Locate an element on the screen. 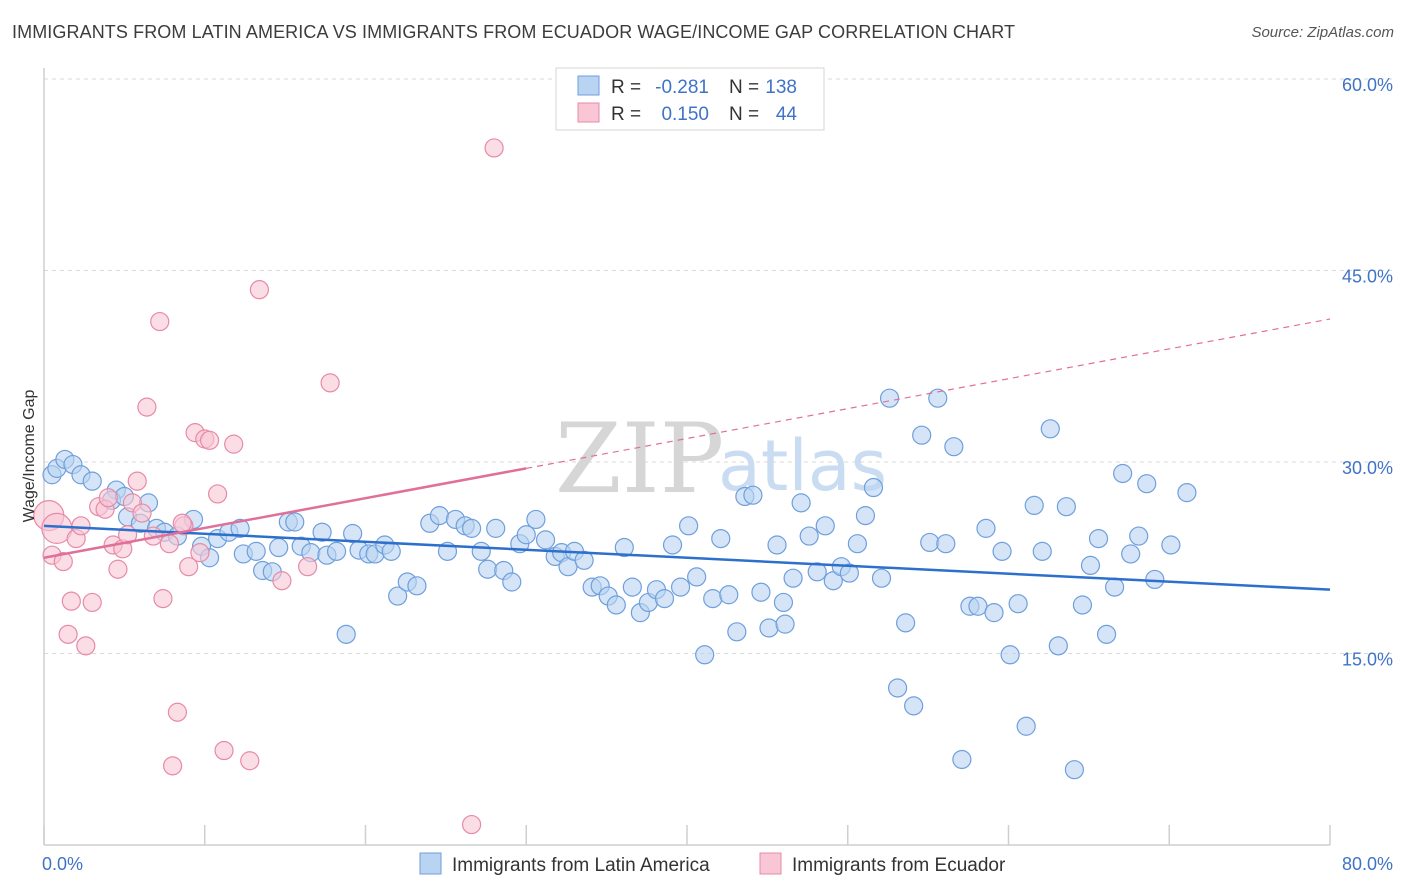  legend-n-value-blue: 138 is located at coordinates (781, 87).